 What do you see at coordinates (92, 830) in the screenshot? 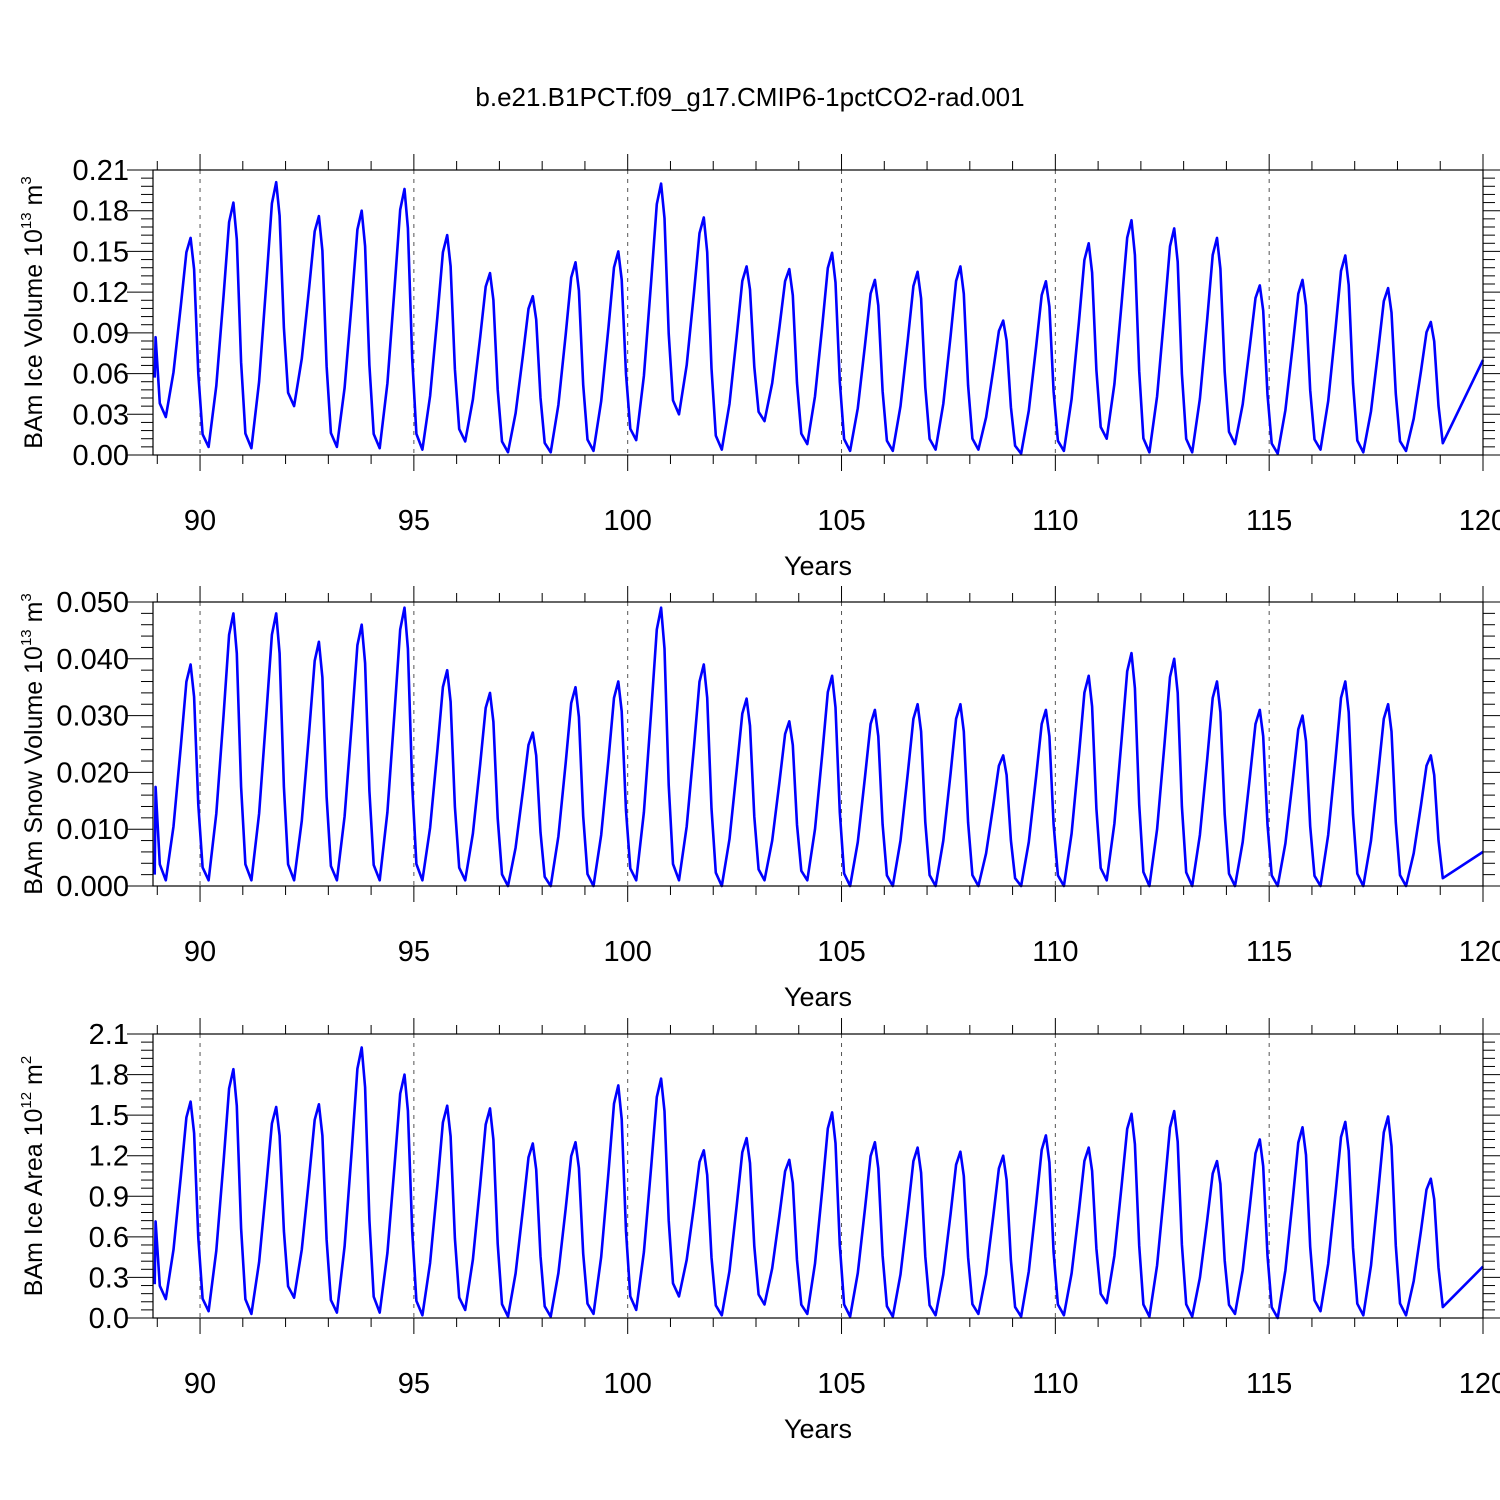
I see `snow-volume-y-tick-label: 0.010` at bounding box center [92, 830].